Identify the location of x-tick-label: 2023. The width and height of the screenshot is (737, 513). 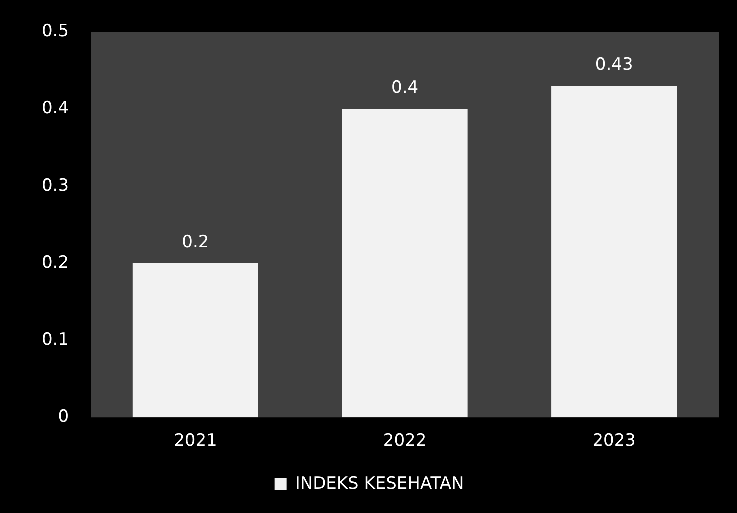
(614, 441).